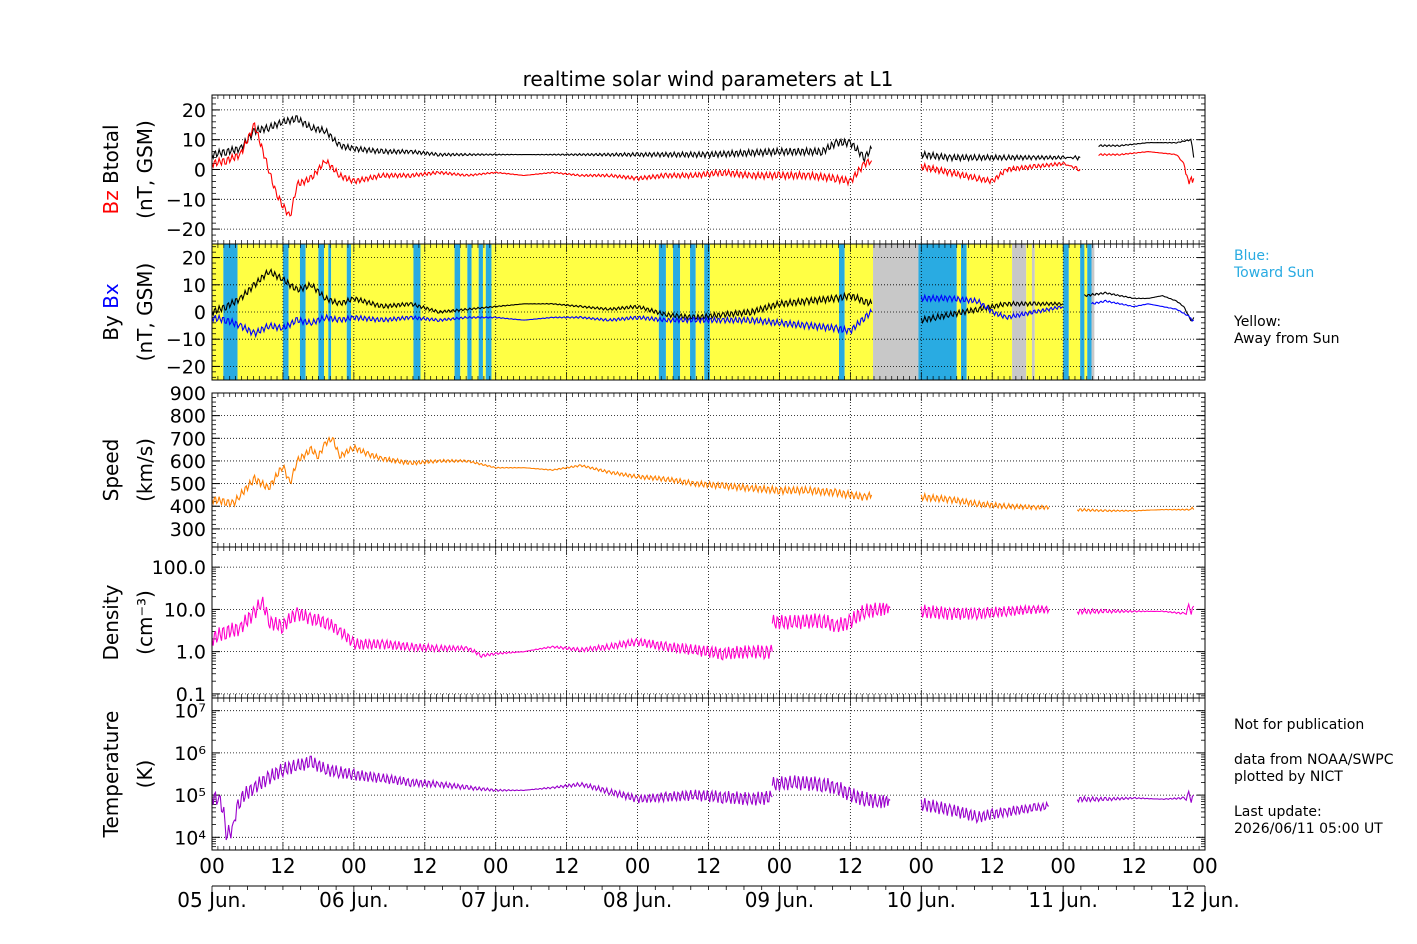  Describe the element at coordinates (194, 286) in the screenshot. I see `y-tick-label: 10` at that location.